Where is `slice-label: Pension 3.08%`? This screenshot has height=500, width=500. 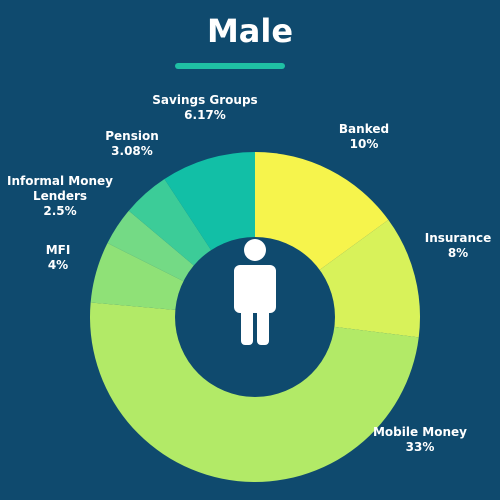 slice-label: Pension 3.08% is located at coordinates (132, 144).